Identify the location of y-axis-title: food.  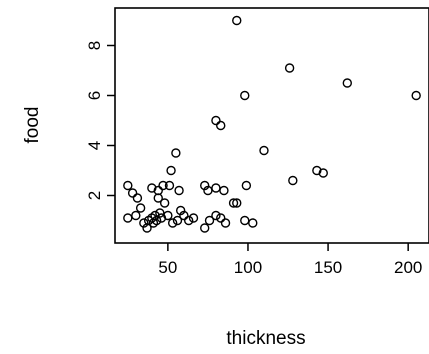
(32, 125).